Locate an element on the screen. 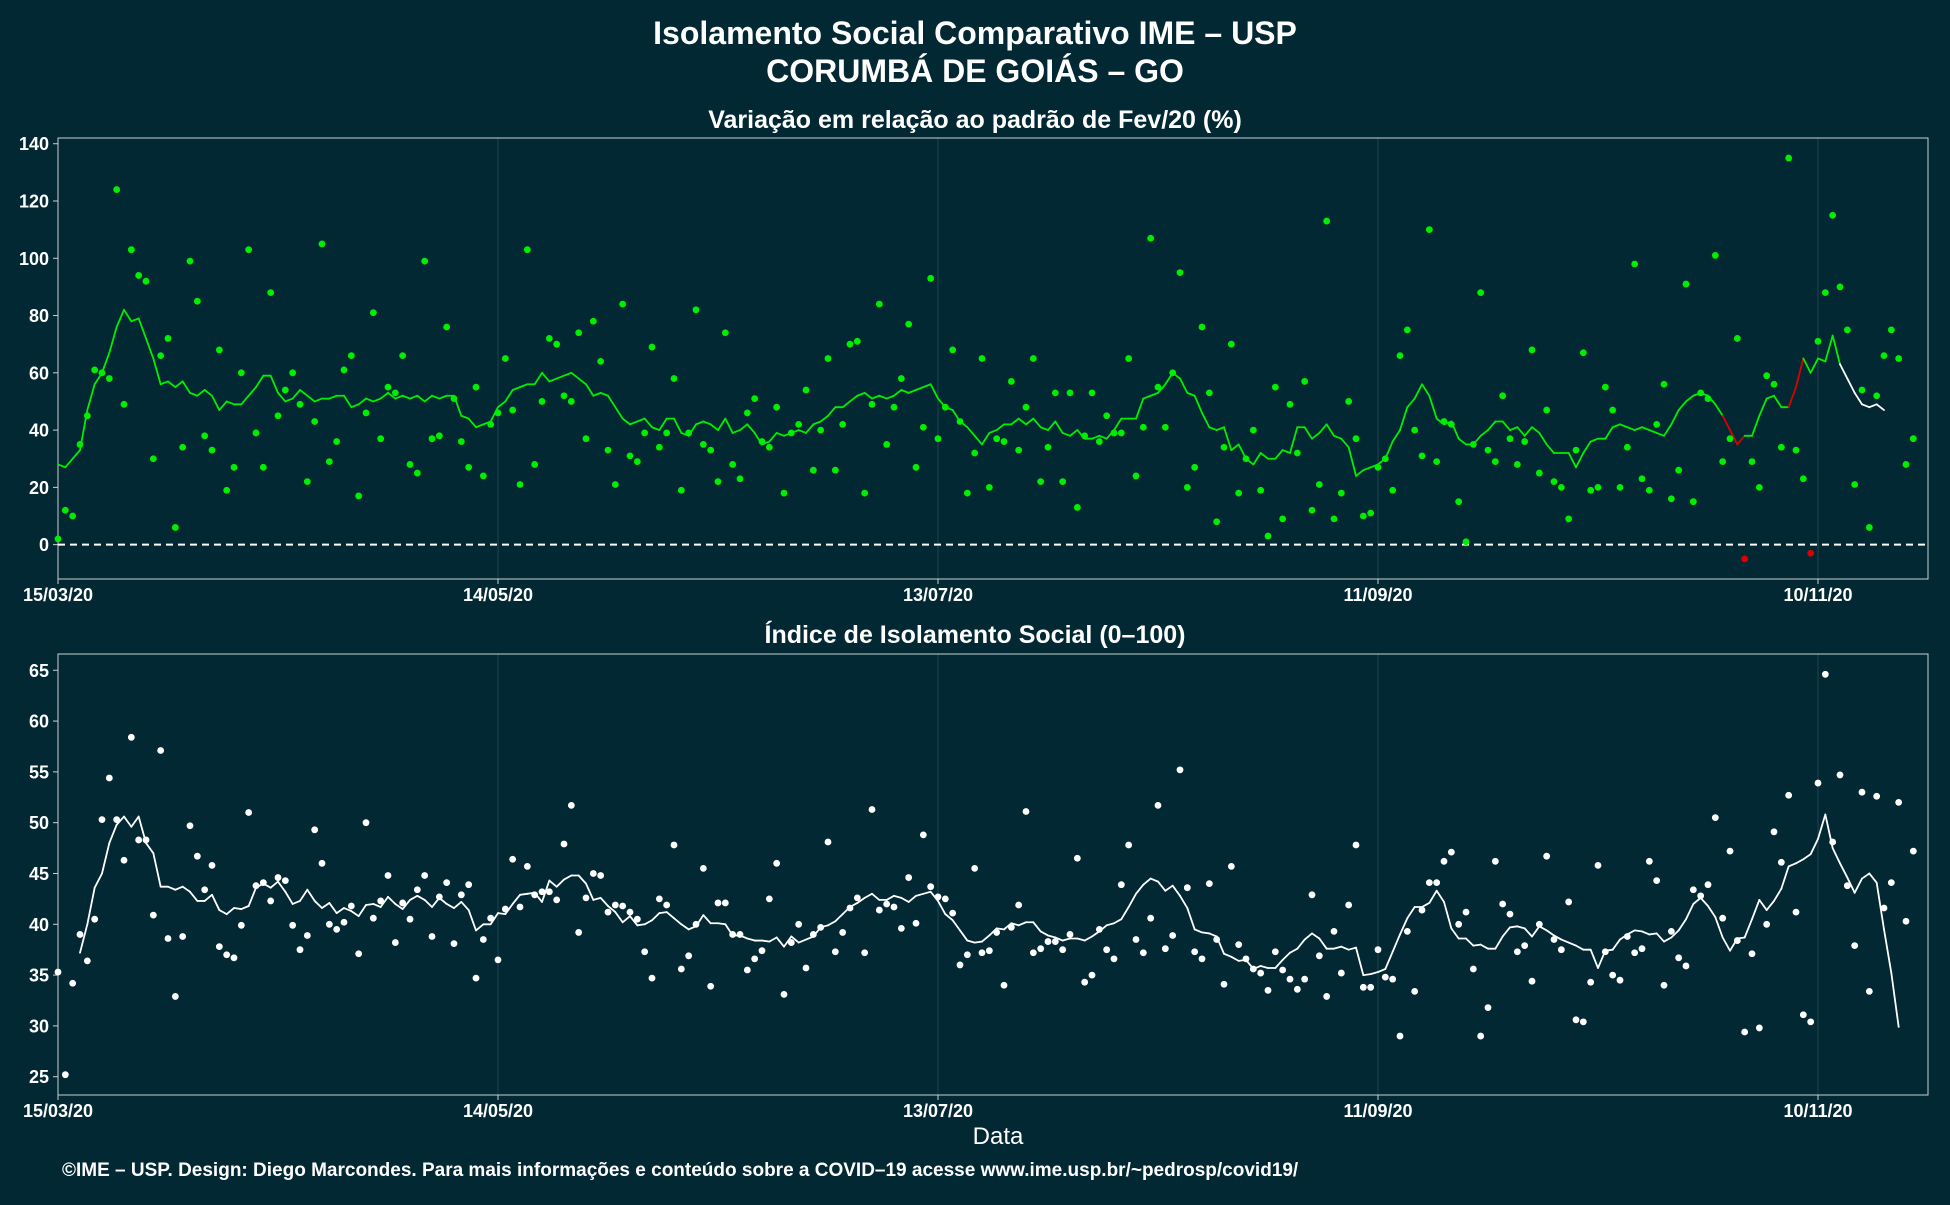 The width and height of the screenshot is (1950, 1205). panel-1-y-tick-label-3: 60 is located at coordinates (39, 373).